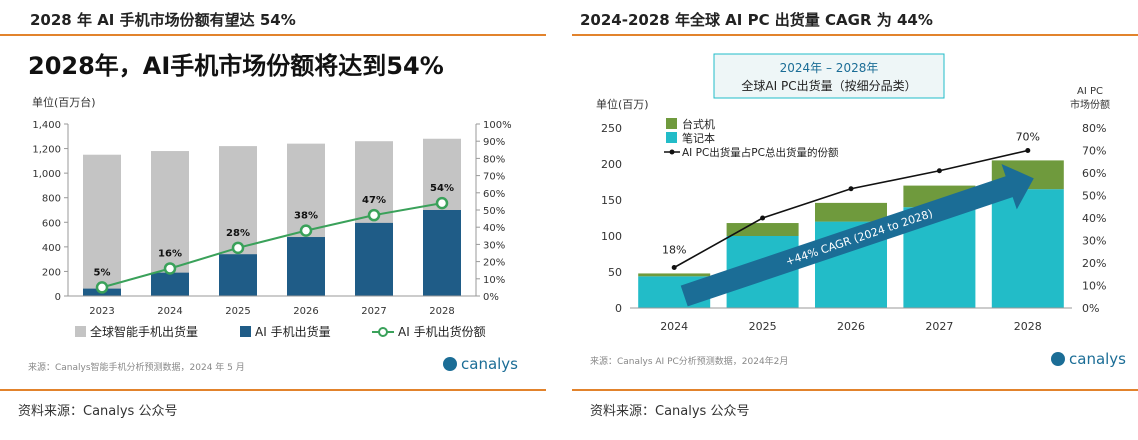  What do you see at coordinates (51, 199) in the screenshot?
I see `y-tick-label: 800` at bounding box center [51, 199].